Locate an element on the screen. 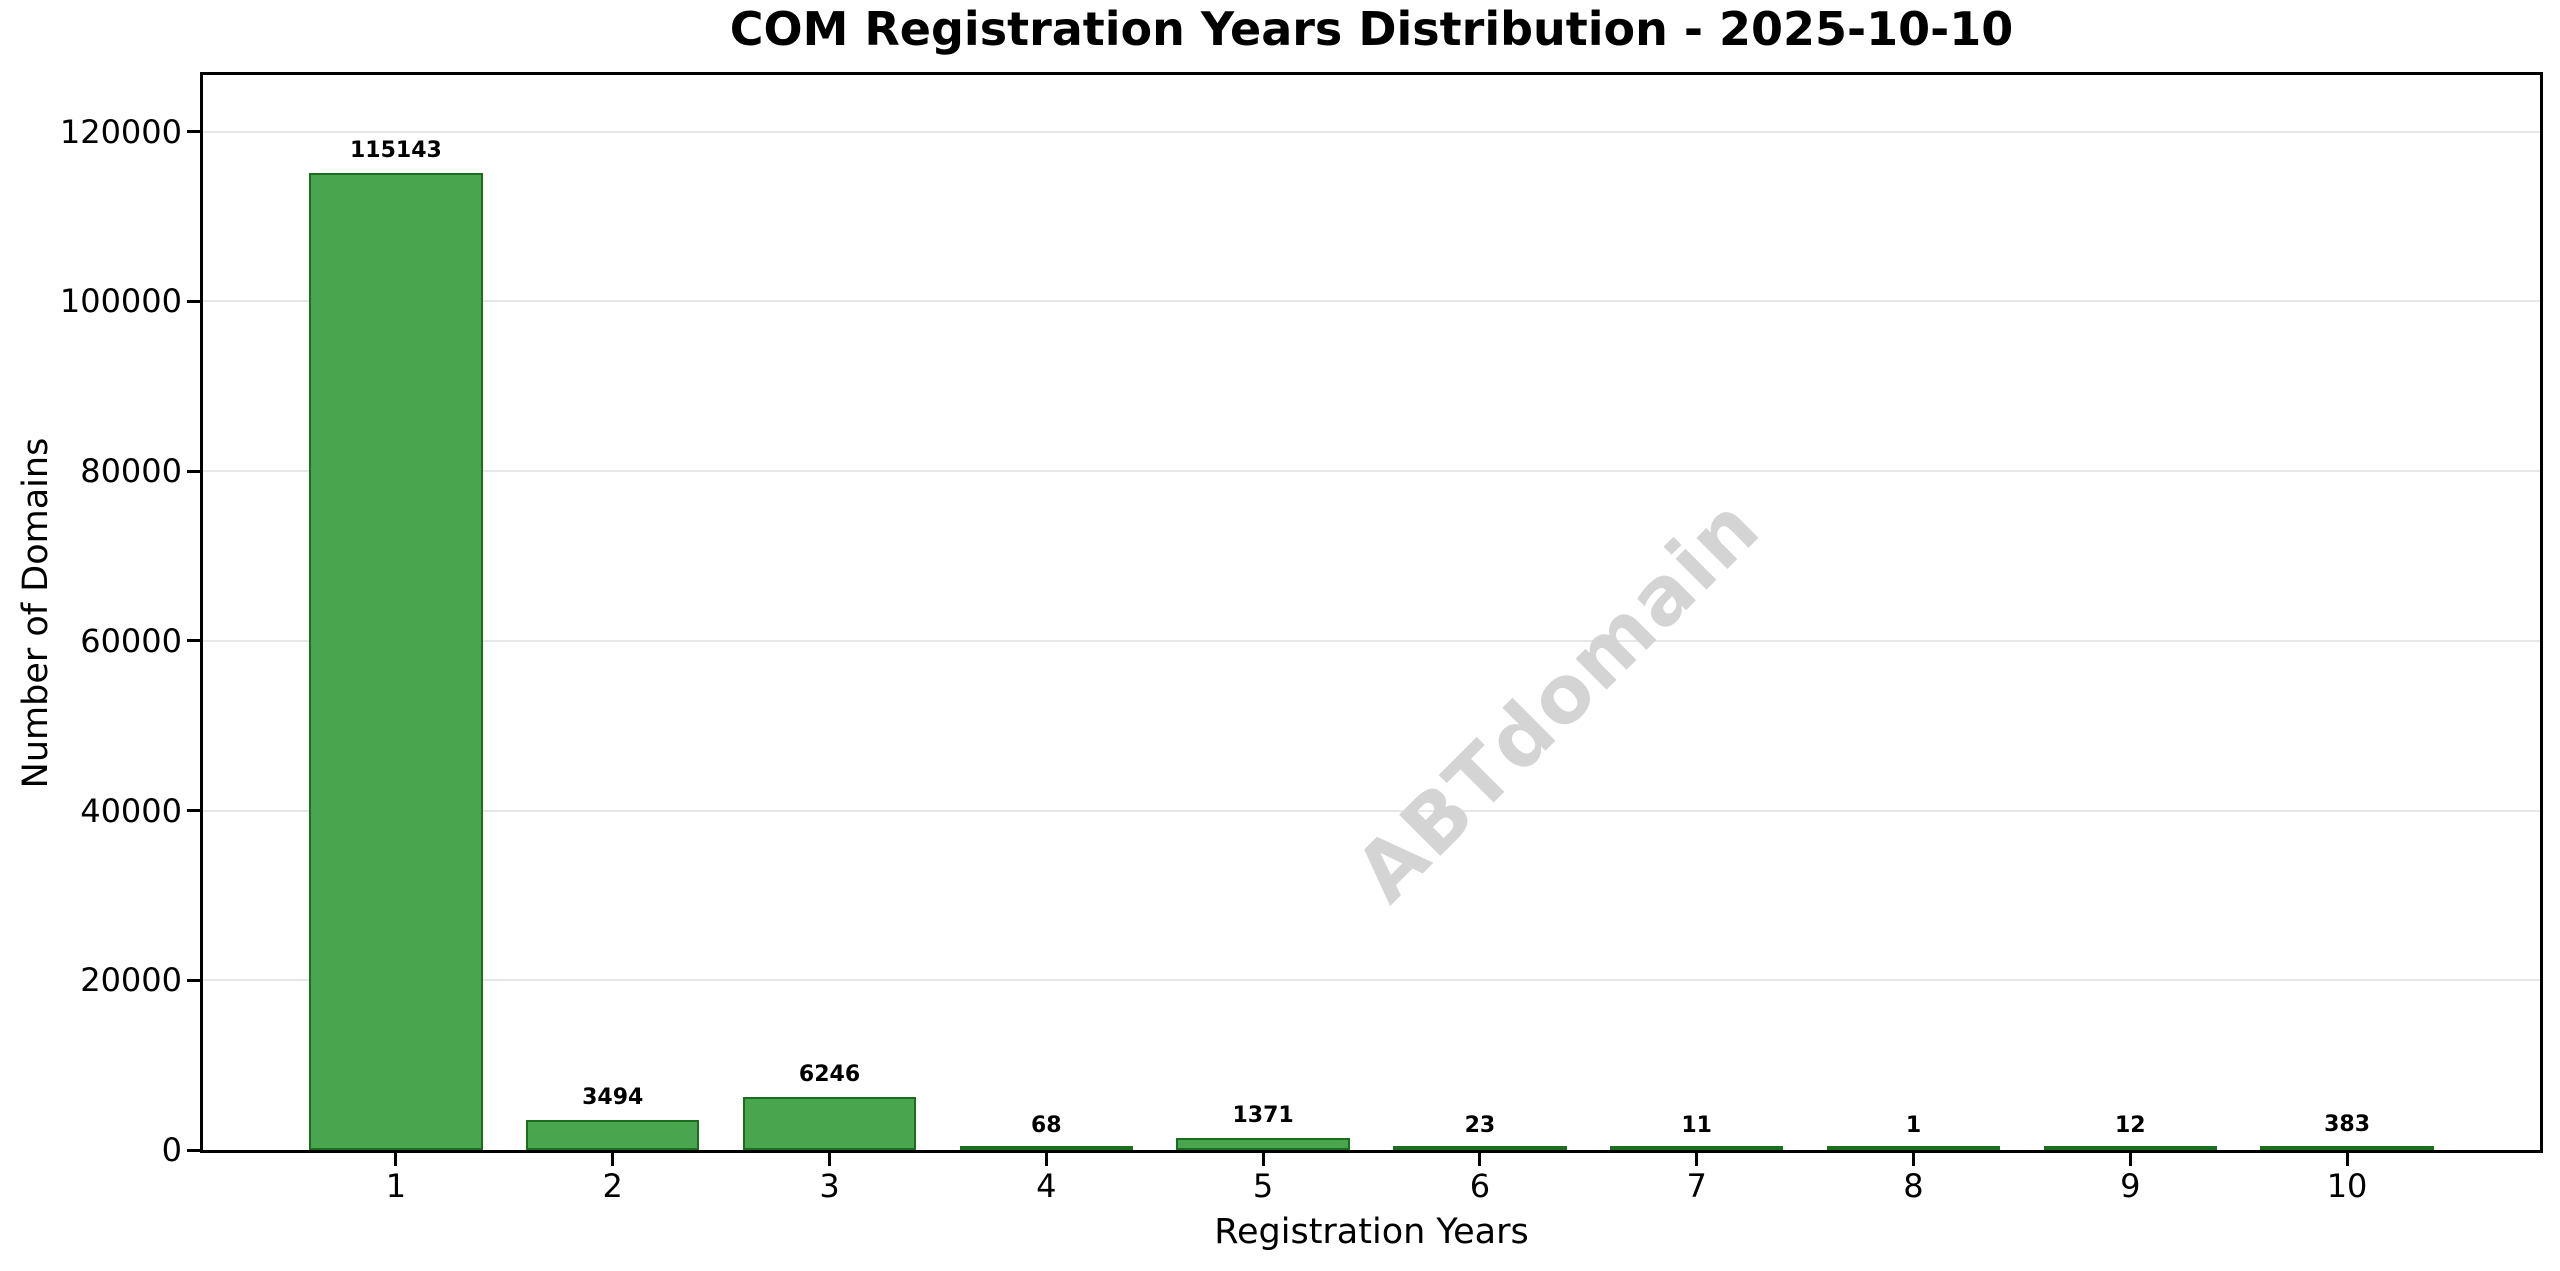  bar-value-label: 68 is located at coordinates (1046, 1125).